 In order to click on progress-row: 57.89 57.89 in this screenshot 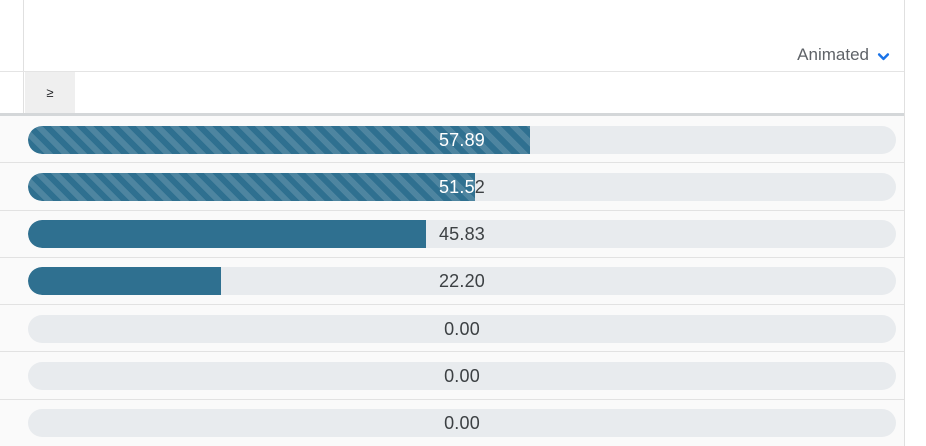, I will do `click(452, 140)`.